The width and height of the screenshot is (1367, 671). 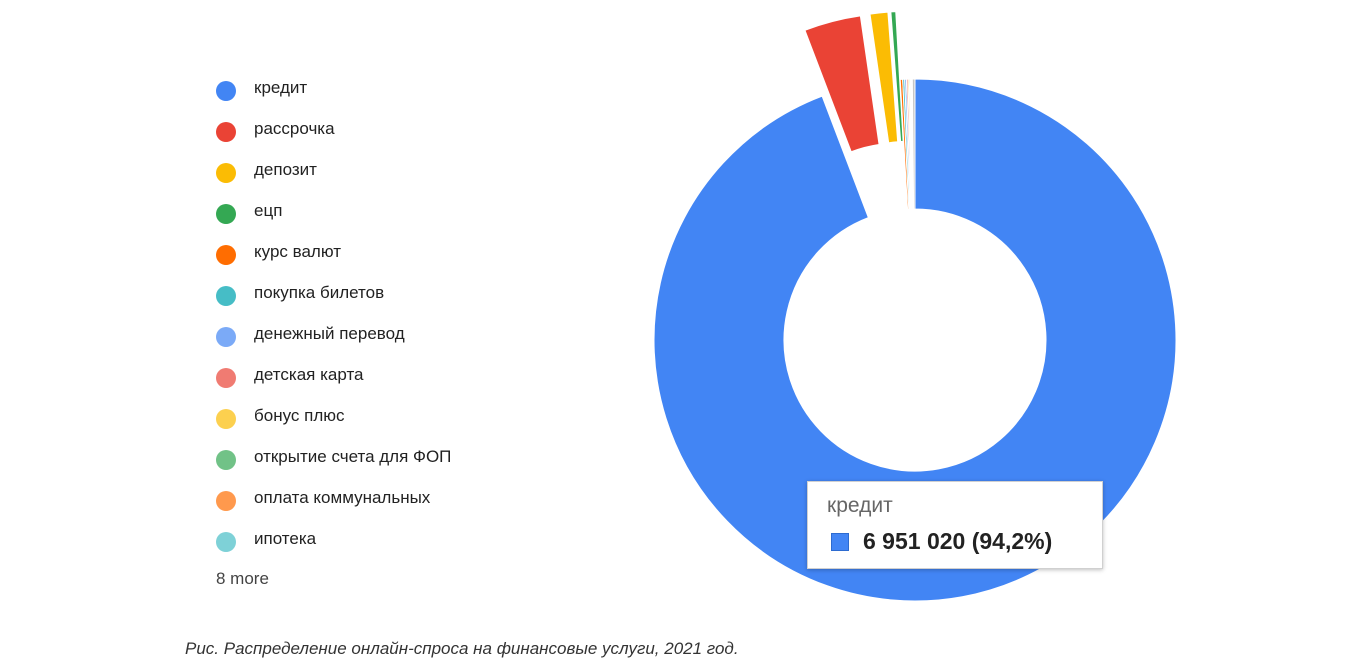 I want to click on legend-item-депозит: депозит, so click(x=333, y=178).